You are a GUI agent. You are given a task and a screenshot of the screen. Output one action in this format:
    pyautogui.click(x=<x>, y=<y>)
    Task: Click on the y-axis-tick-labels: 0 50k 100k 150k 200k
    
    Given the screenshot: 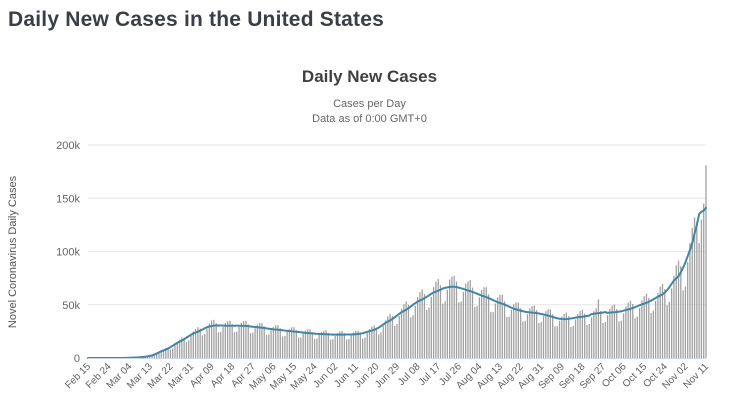 What is the action you would take?
    pyautogui.click(x=68, y=252)
    